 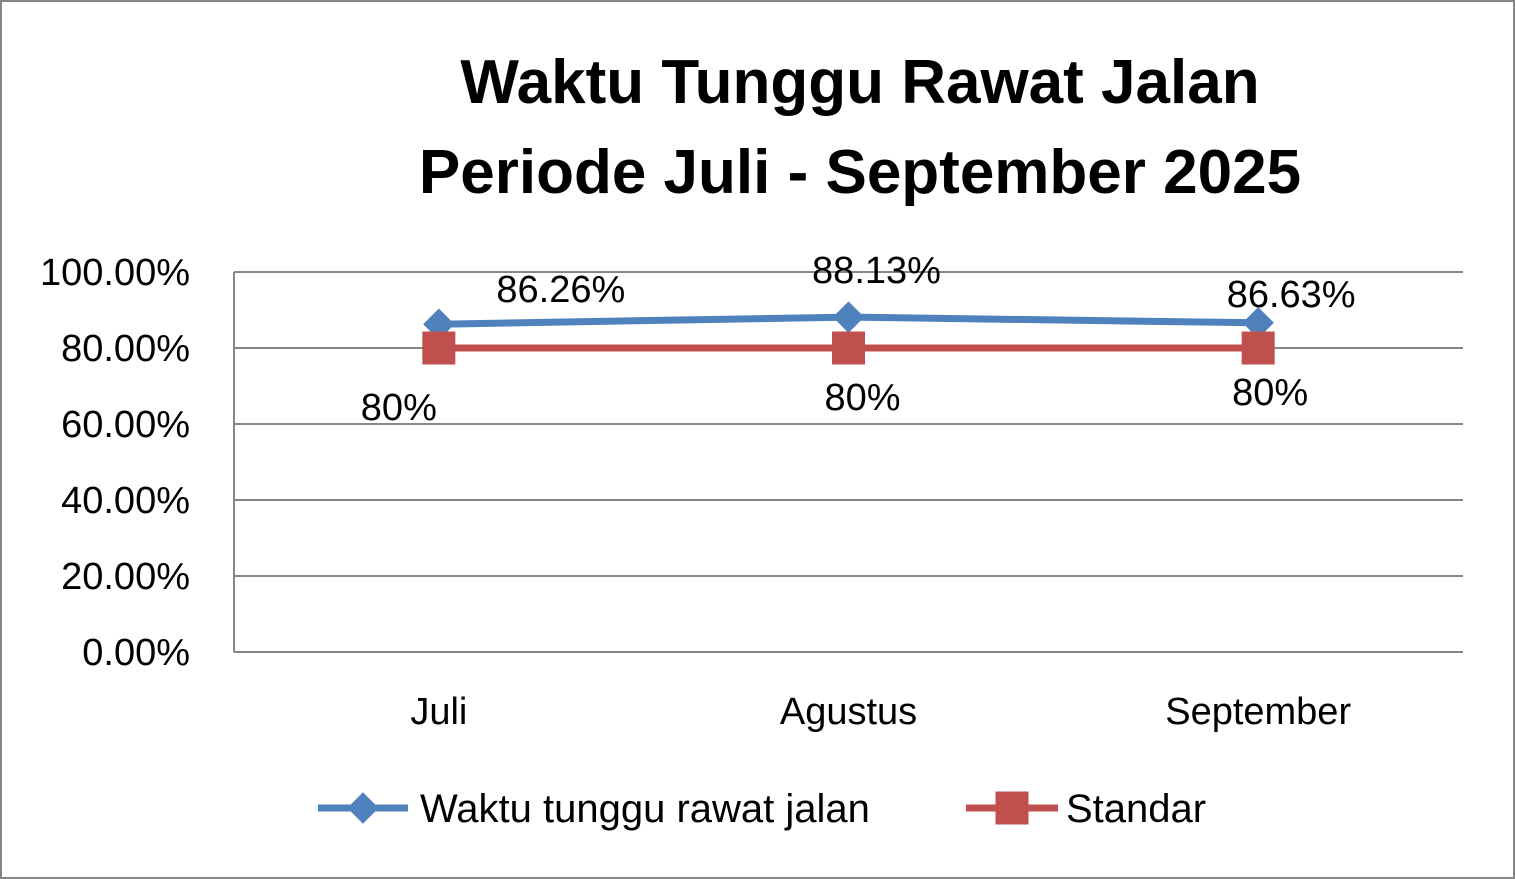 I want to click on legend-item: Waktu tunggu rawat jalan, so click(x=594, y=809).